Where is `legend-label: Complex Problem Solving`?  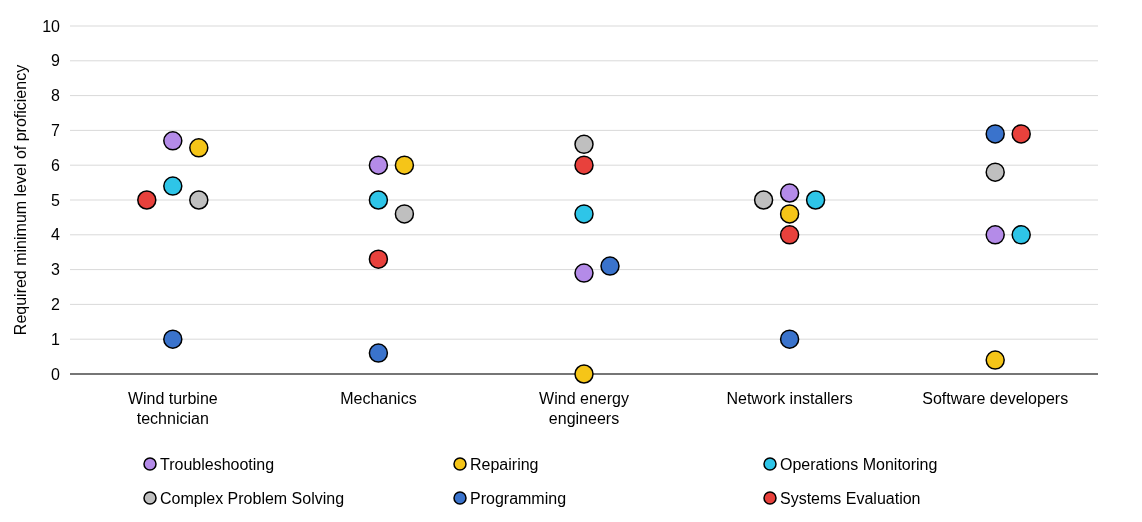
legend-label: Complex Problem Solving is located at coordinates (252, 498).